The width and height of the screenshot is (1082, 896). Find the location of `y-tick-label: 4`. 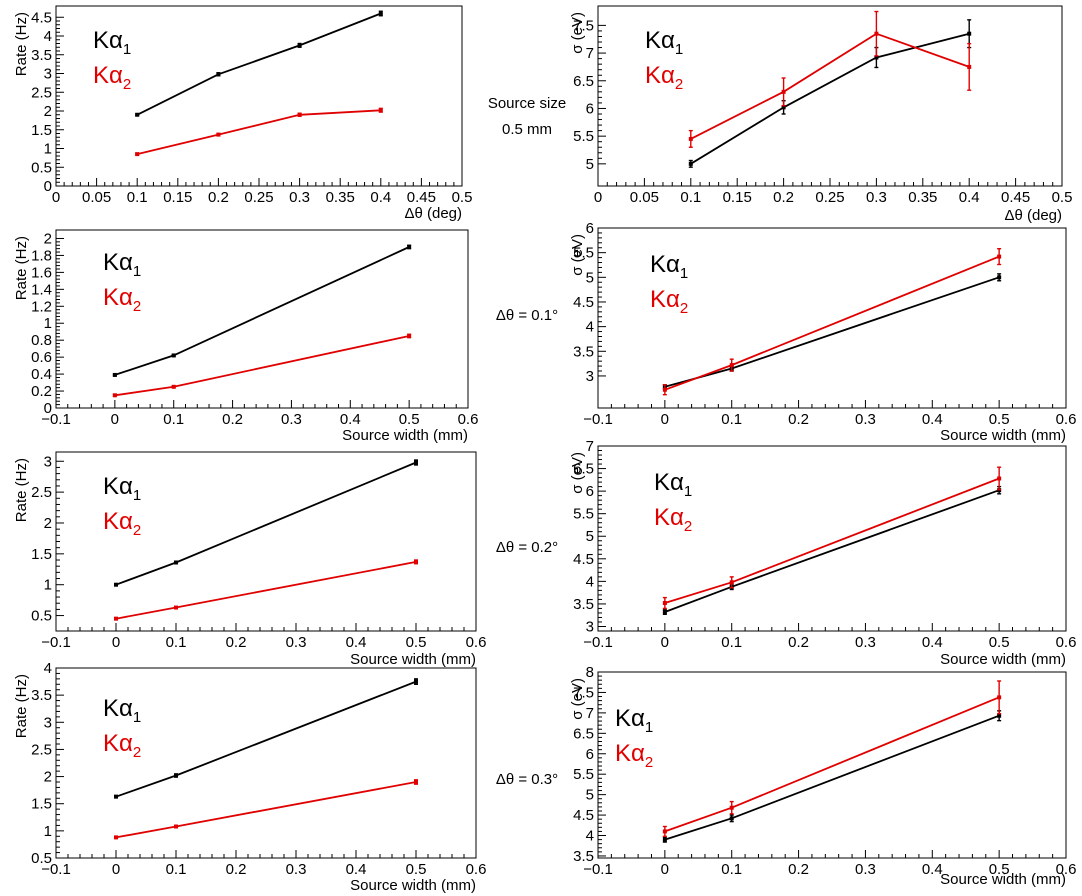

y-tick-label: 4 is located at coordinates (48, 36).